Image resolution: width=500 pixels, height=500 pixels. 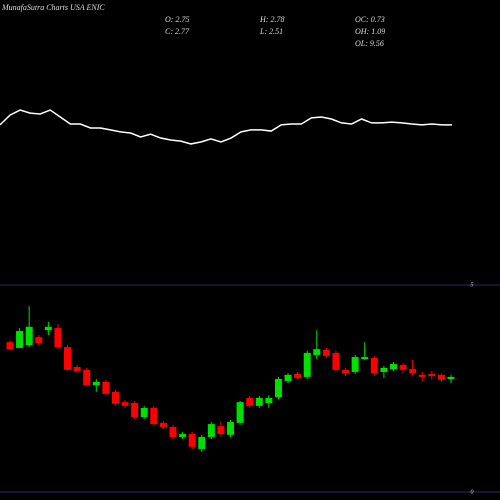 I want to click on stat: L: 2.51, so click(x=271, y=31).